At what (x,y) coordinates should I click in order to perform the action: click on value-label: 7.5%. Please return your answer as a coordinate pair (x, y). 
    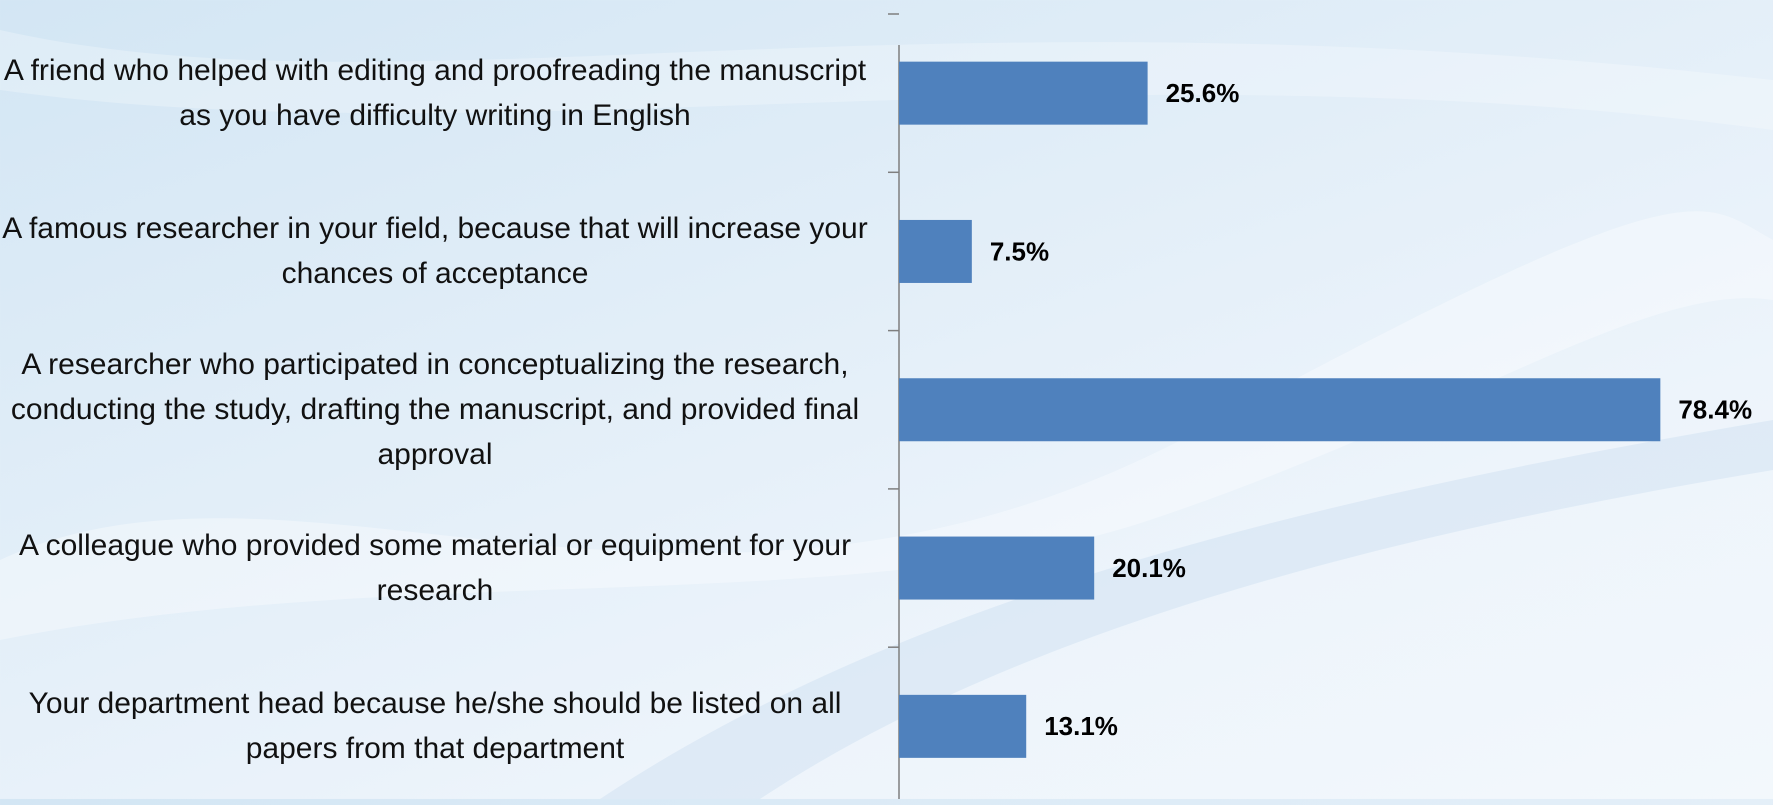
    Looking at the image, I should click on (1019, 251).